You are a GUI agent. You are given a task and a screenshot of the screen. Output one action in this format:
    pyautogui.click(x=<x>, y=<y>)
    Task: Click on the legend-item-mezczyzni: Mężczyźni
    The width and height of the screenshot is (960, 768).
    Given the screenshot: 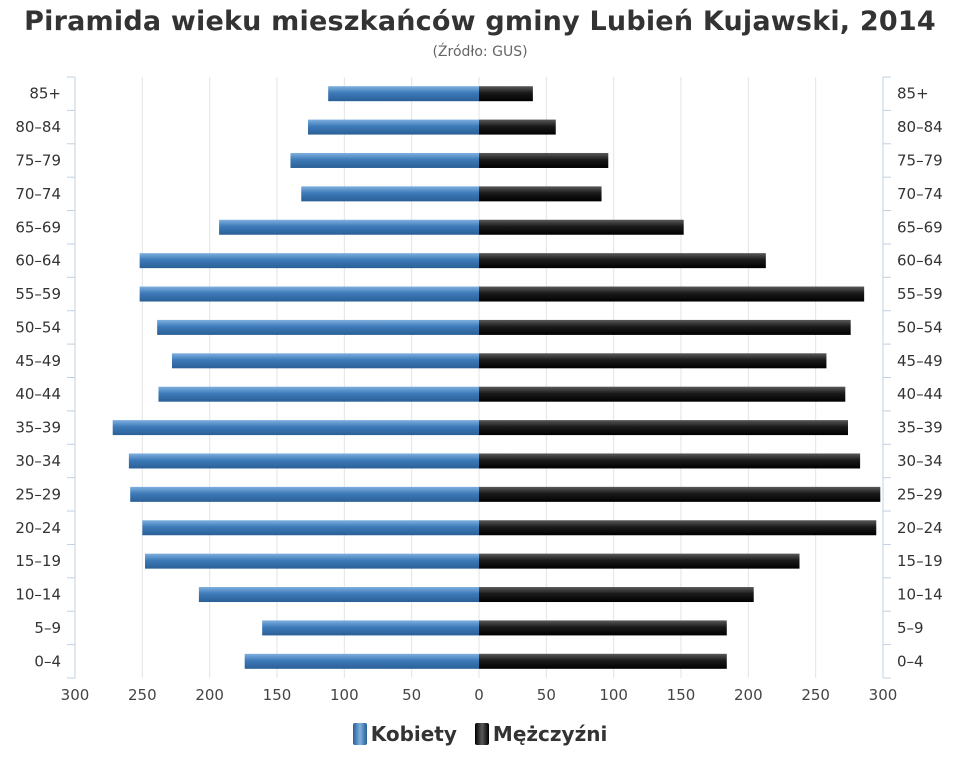 What is the action you would take?
    pyautogui.click(x=541, y=734)
    